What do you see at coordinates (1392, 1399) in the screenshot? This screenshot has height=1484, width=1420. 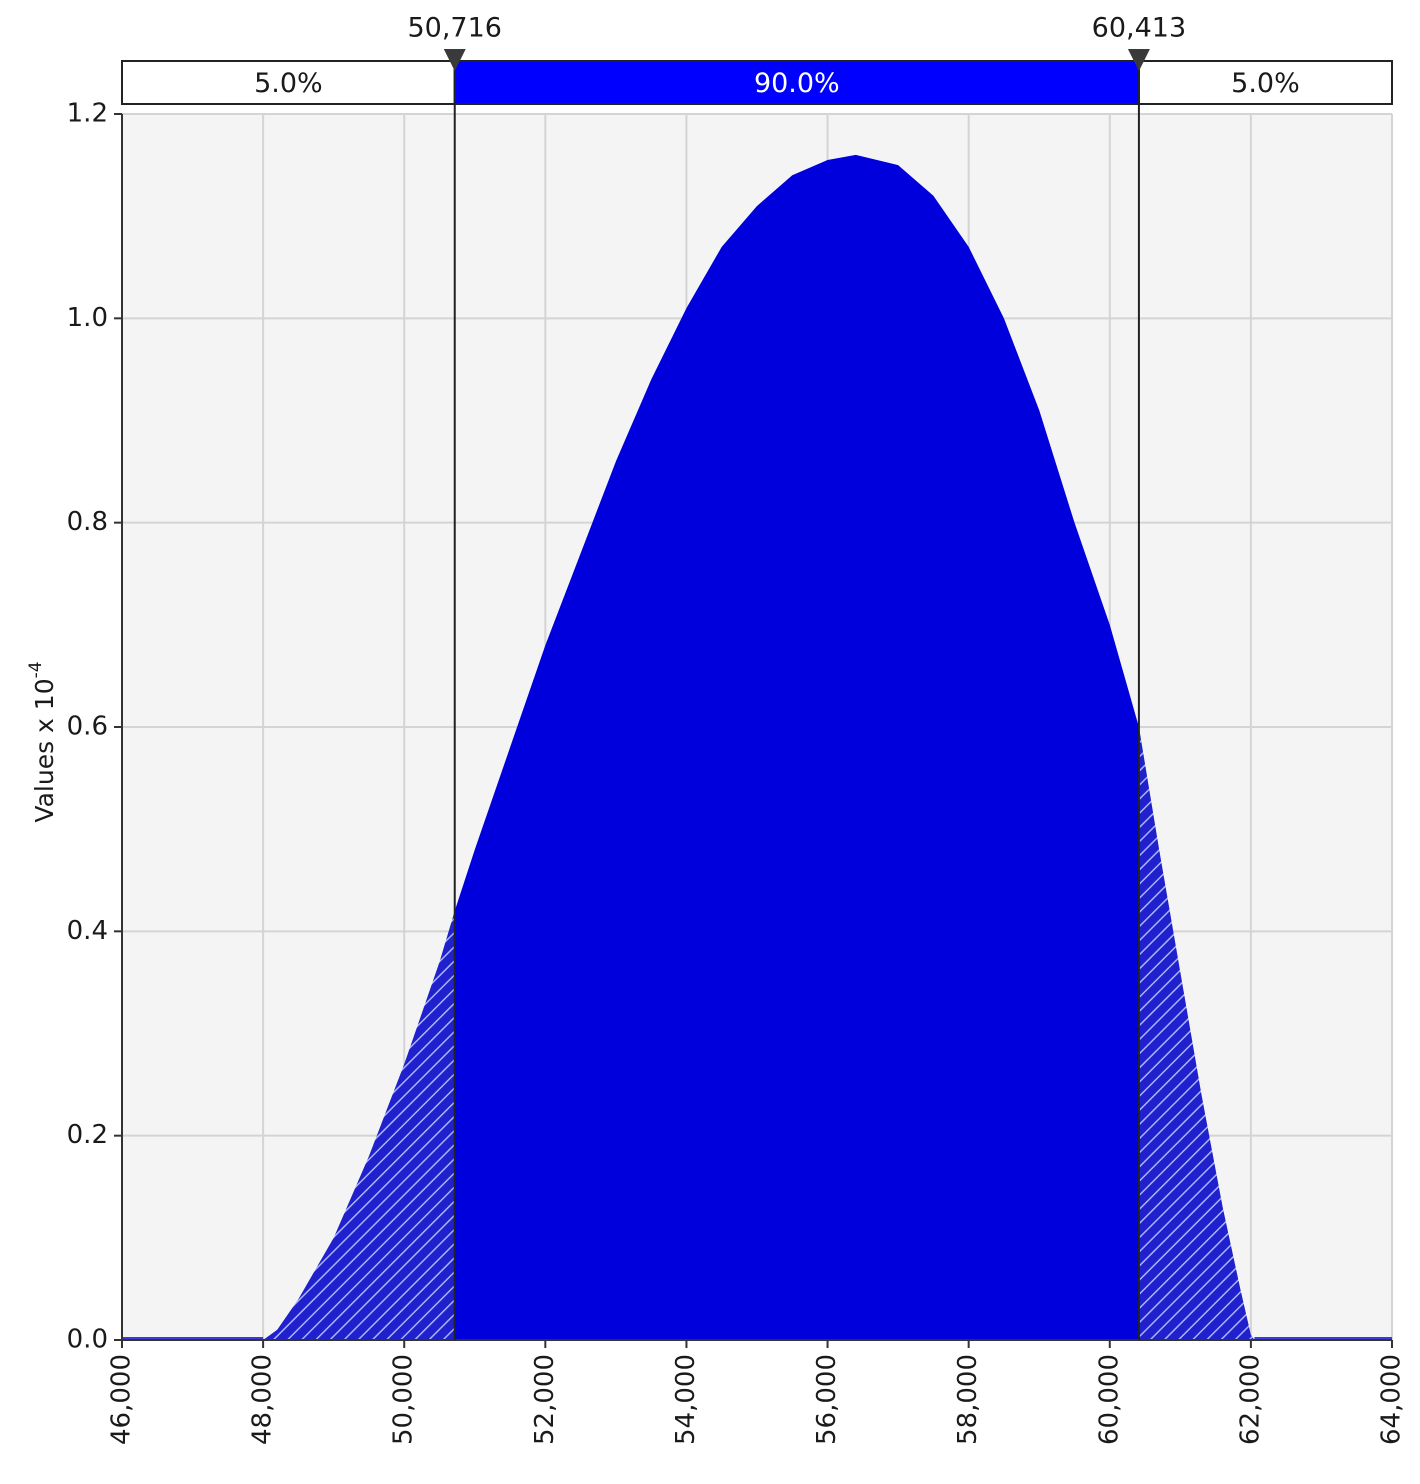 I see `x-tick-label-9: 64,000` at bounding box center [1392, 1399].